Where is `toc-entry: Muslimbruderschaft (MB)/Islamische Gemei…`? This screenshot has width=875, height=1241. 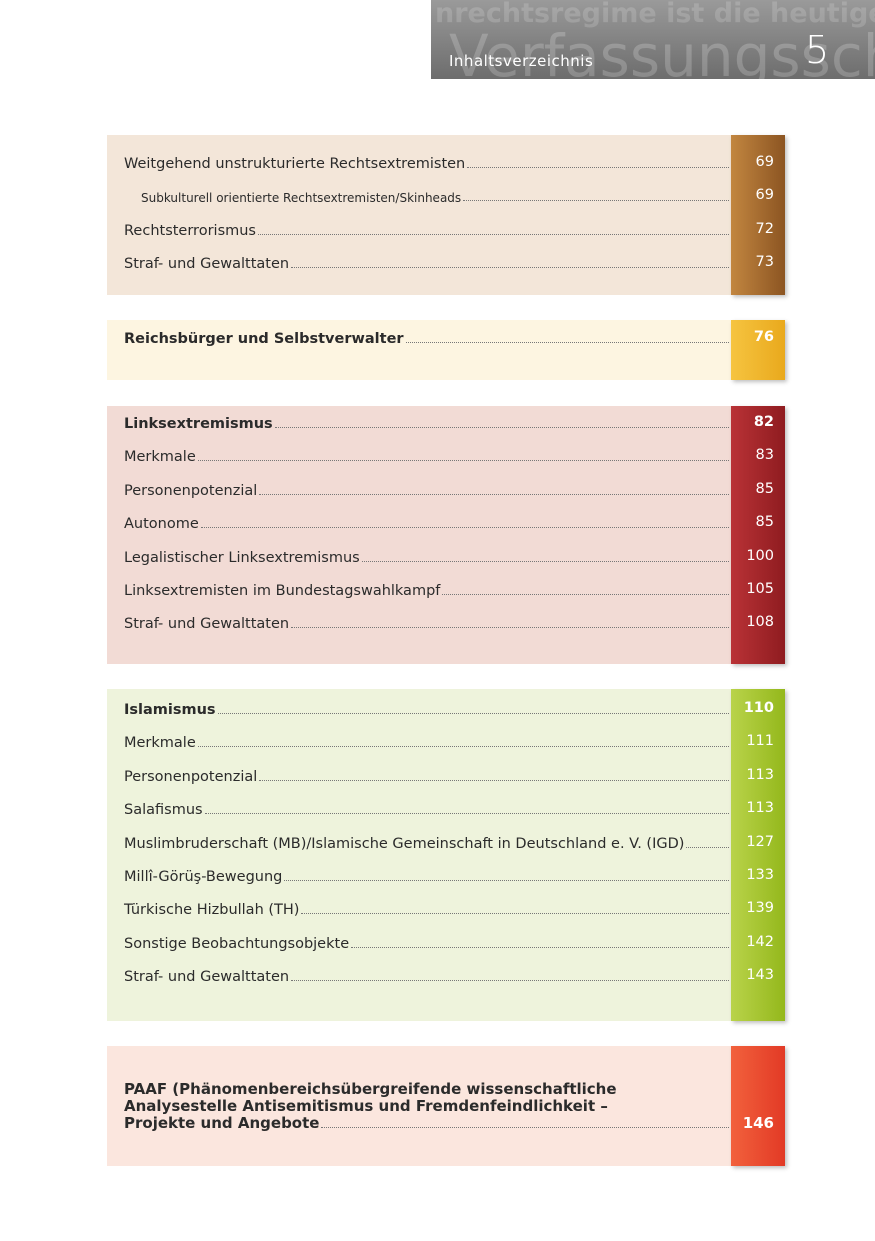
toc-entry: Muslimbruderschaft (MB)/Islamische Gemei… is located at coordinates (427, 842).